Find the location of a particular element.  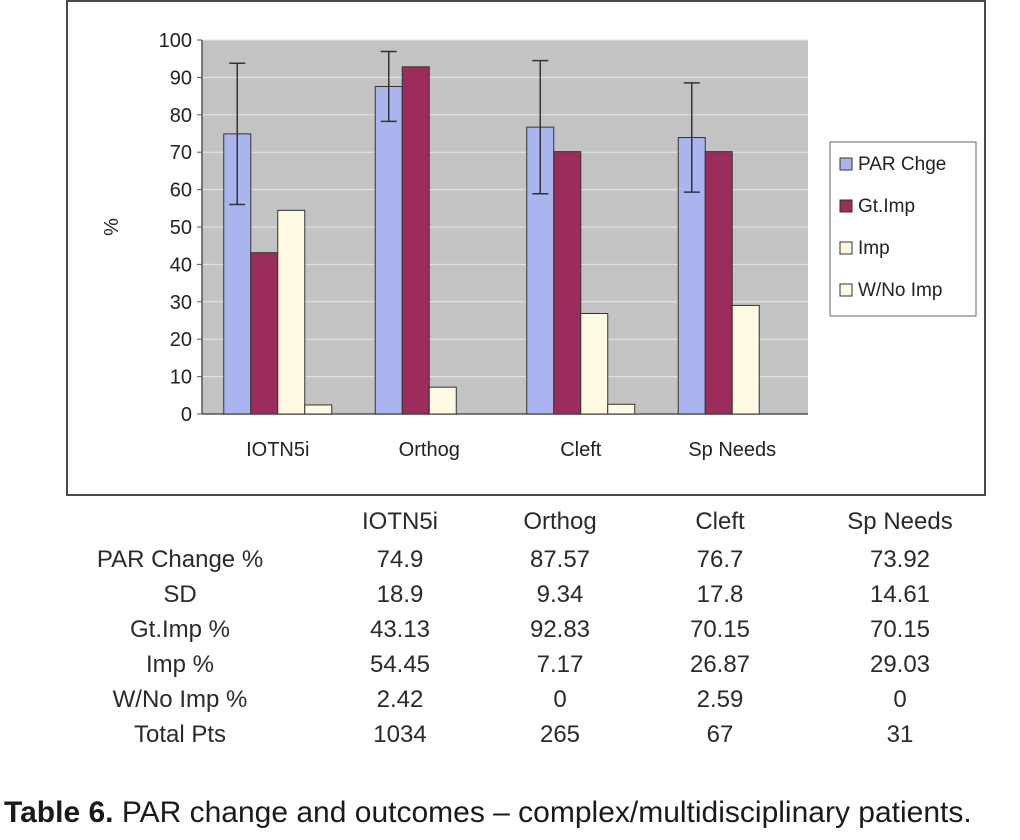

table-cell: 43.13 is located at coordinates (400, 629).